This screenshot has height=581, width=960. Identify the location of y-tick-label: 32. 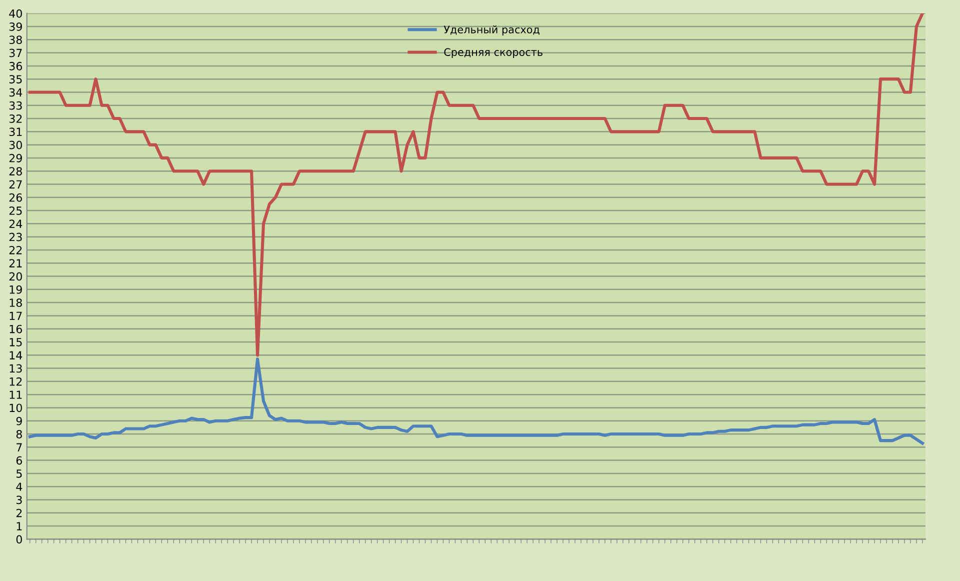
(15, 118).